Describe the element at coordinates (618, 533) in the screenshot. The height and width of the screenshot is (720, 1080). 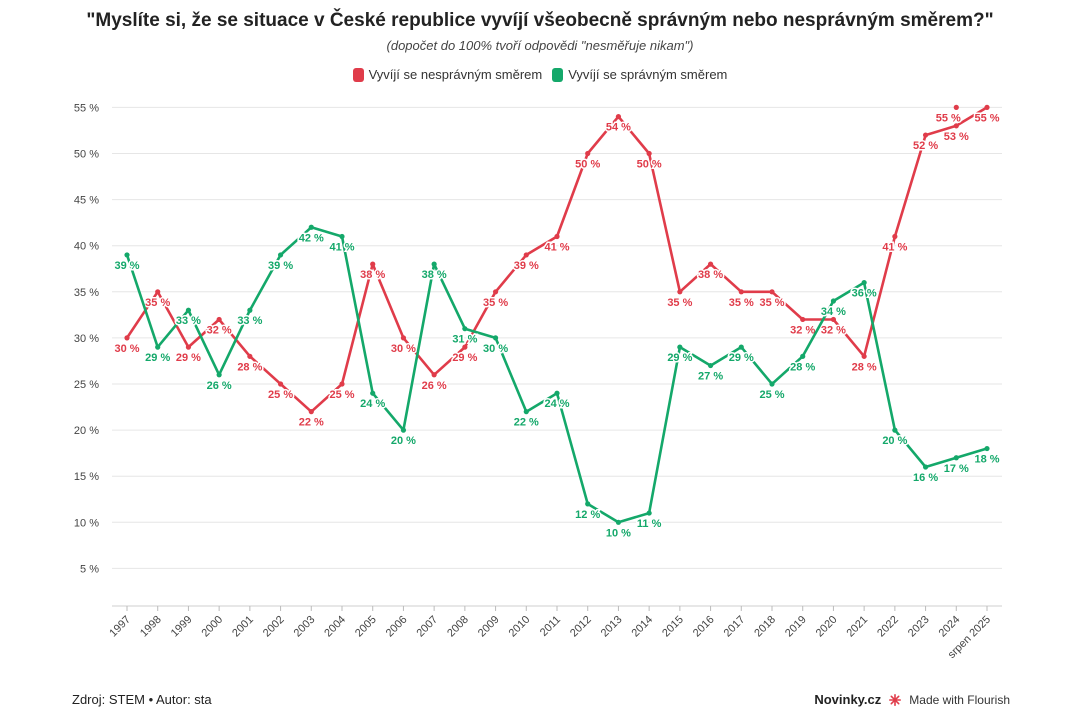
I see `data-label: 10 %` at that location.